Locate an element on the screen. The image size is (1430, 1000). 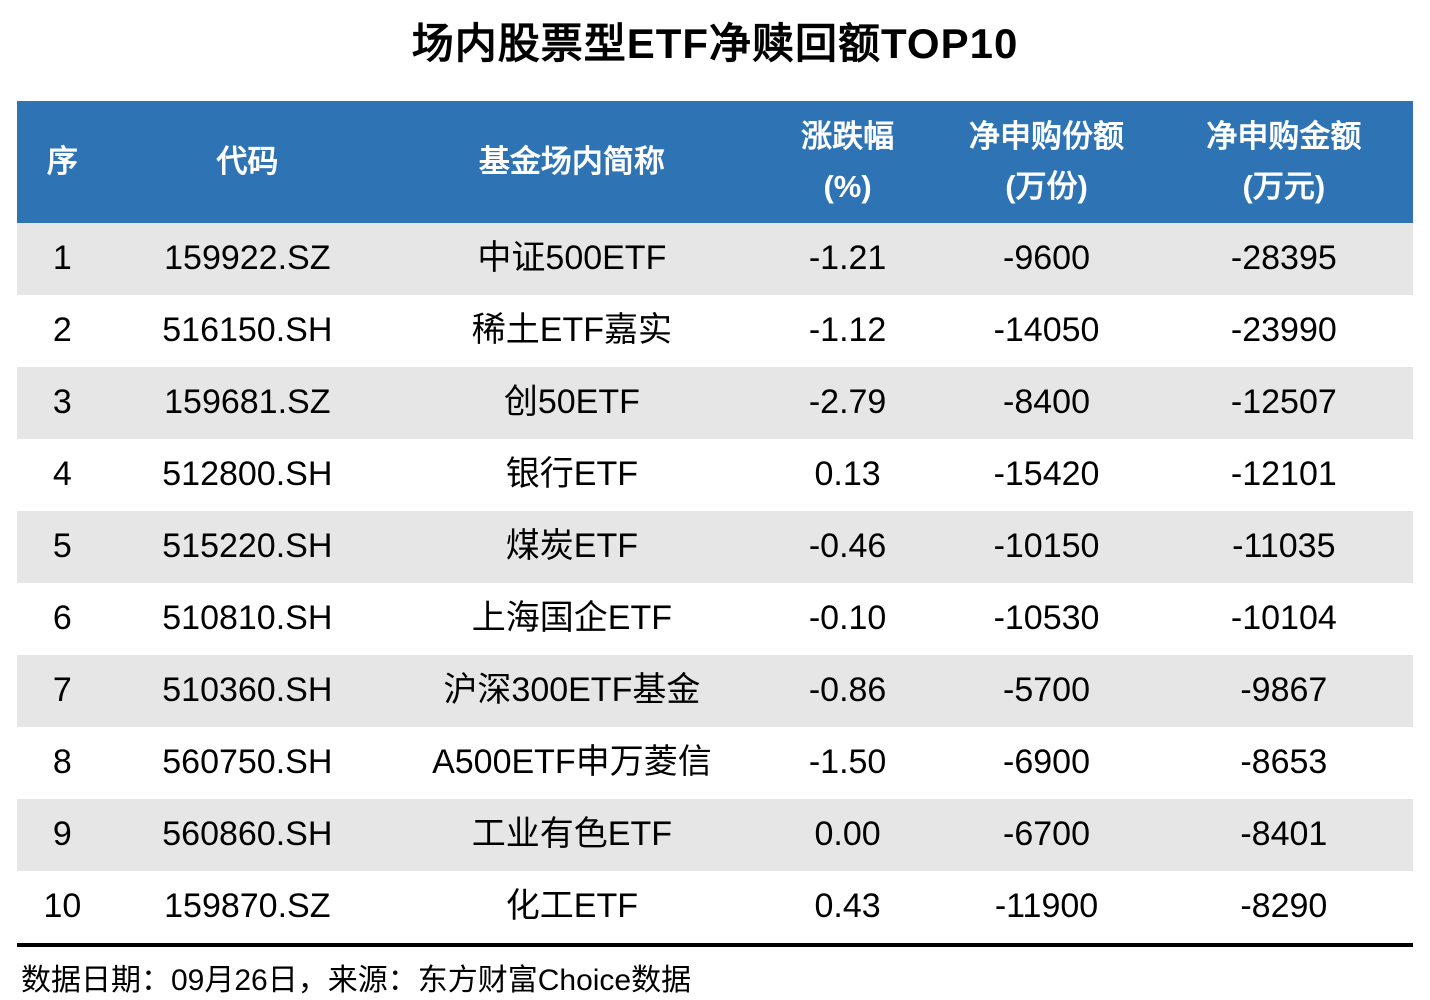
cell-net-shares: -6900 is located at coordinates (1046, 762).